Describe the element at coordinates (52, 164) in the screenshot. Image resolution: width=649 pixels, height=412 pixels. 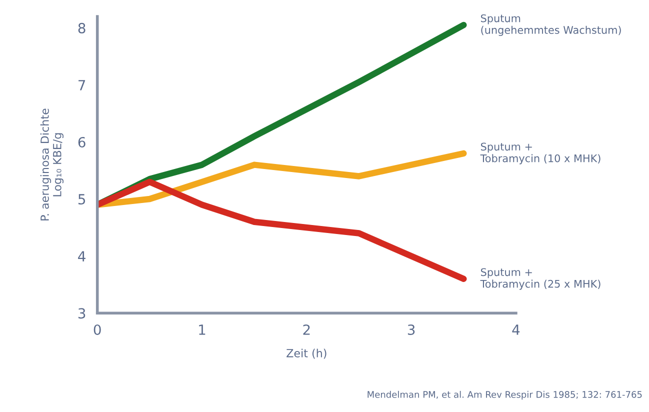
I see `y-axis-title: P. aeruginosa Dichte Log₁₀ KBE/g` at that location.